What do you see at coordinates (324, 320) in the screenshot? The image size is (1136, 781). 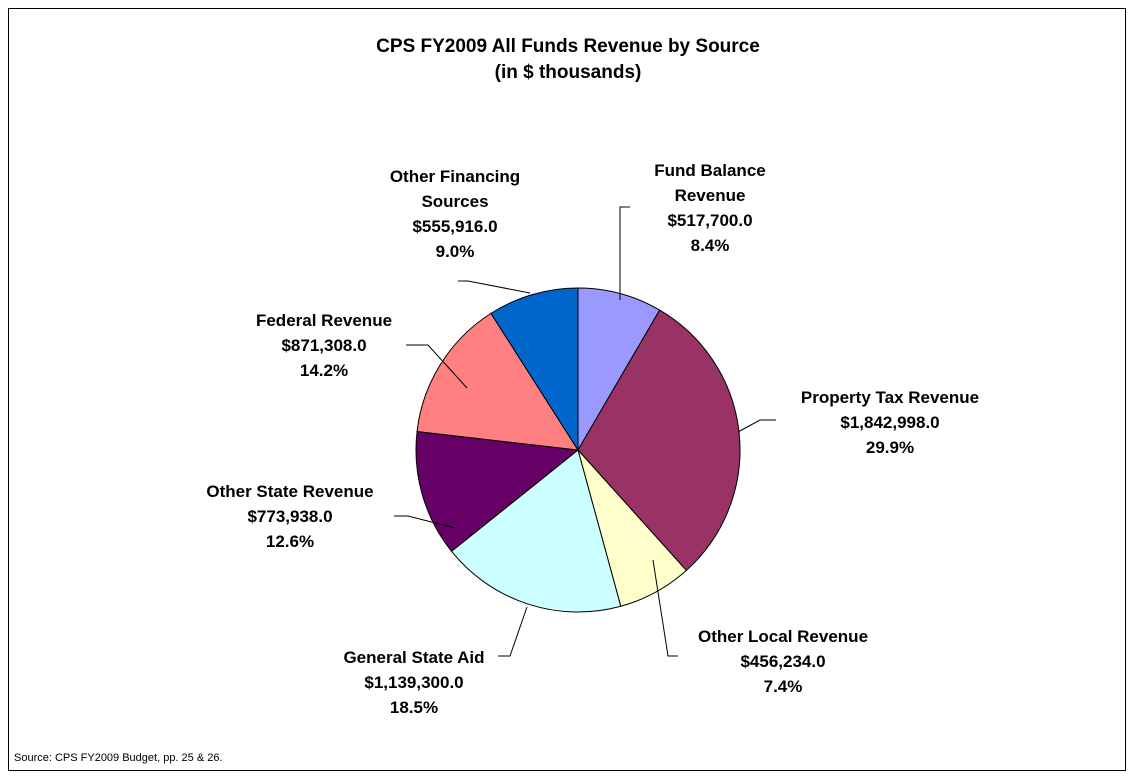 I see `category-label: Federal Revenue` at bounding box center [324, 320].